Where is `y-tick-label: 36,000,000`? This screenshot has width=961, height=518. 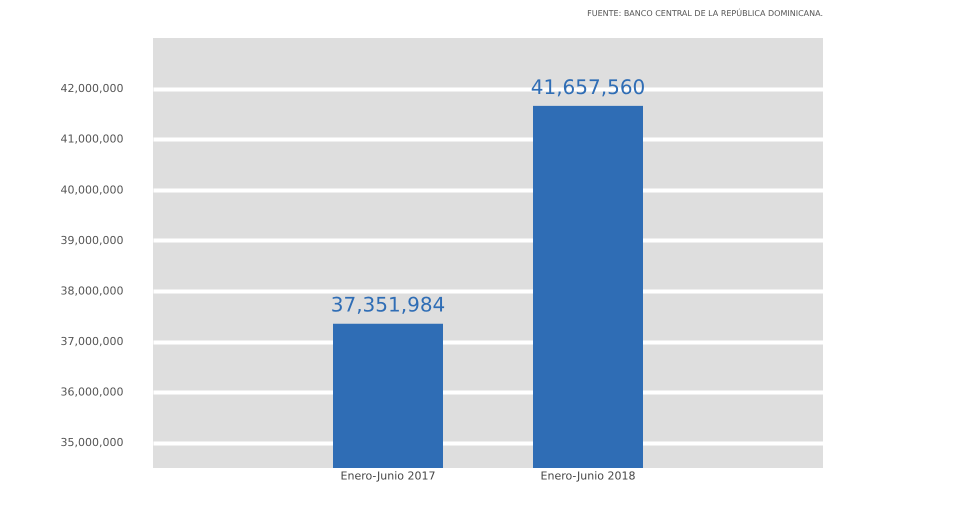
y-tick-label: 36,000,000 is located at coordinates (92, 392).